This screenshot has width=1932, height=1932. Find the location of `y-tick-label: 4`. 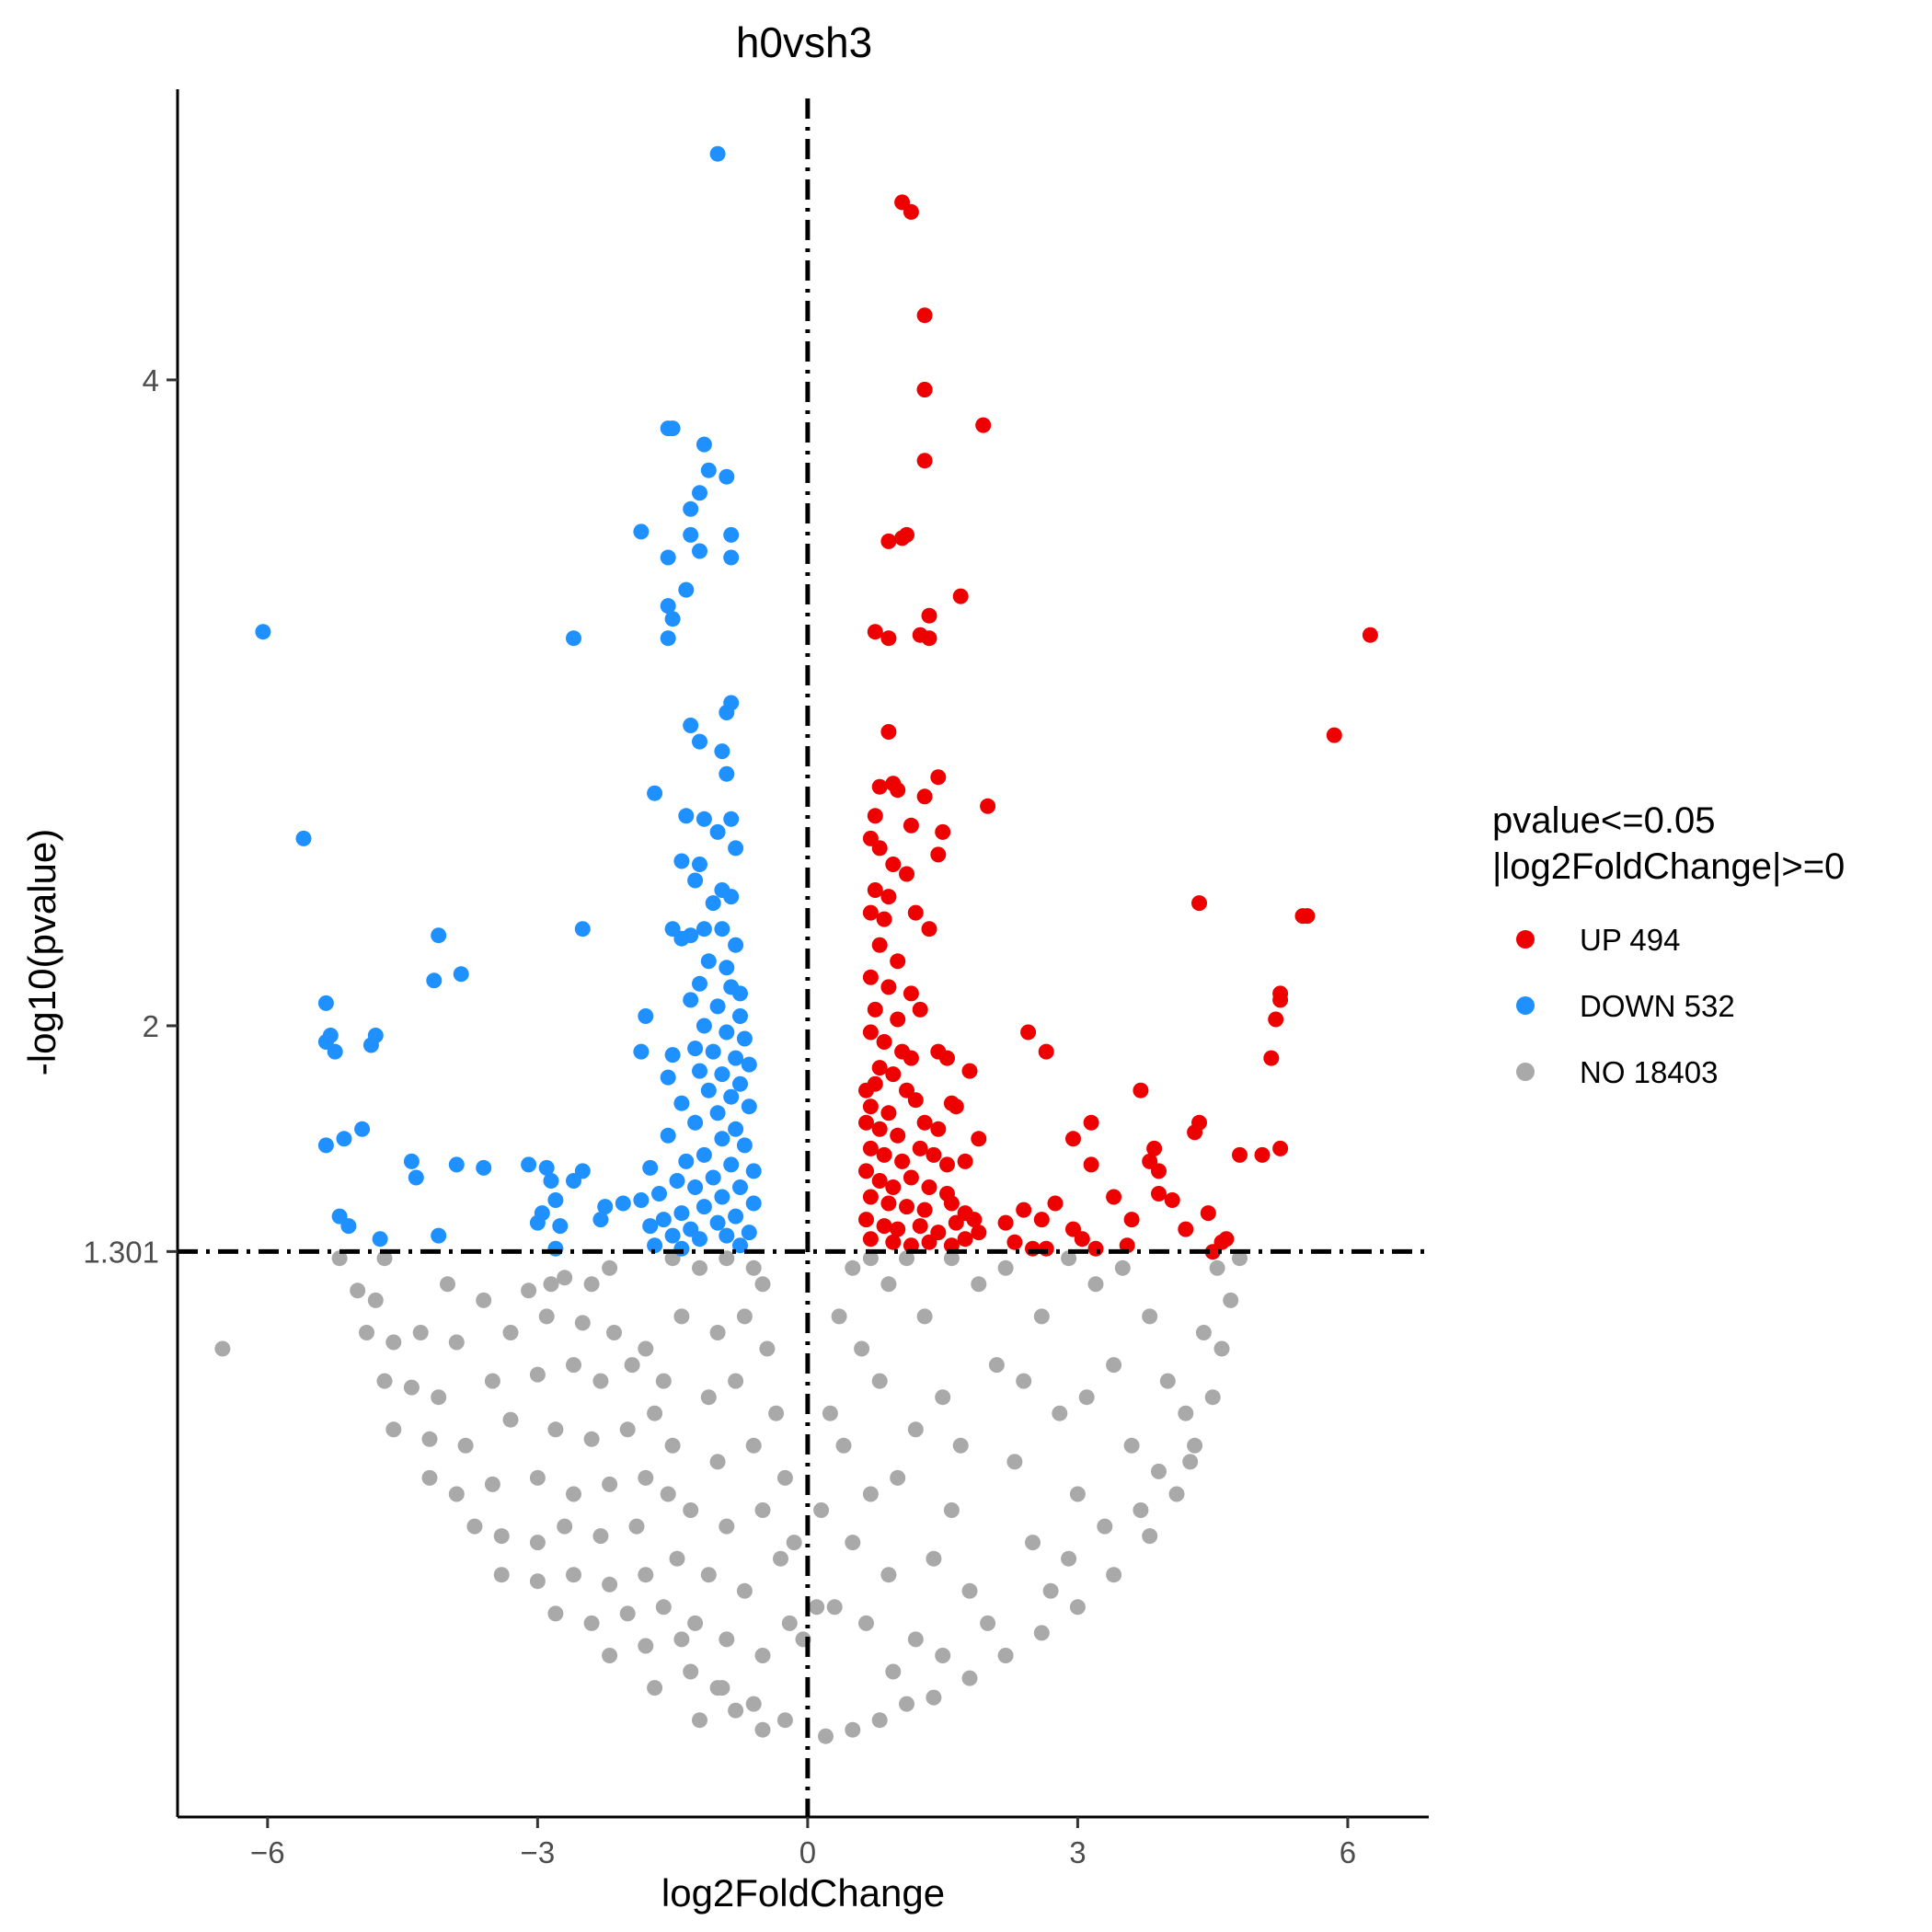

y-tick-label: 4 is located at coordinates (151, 380).